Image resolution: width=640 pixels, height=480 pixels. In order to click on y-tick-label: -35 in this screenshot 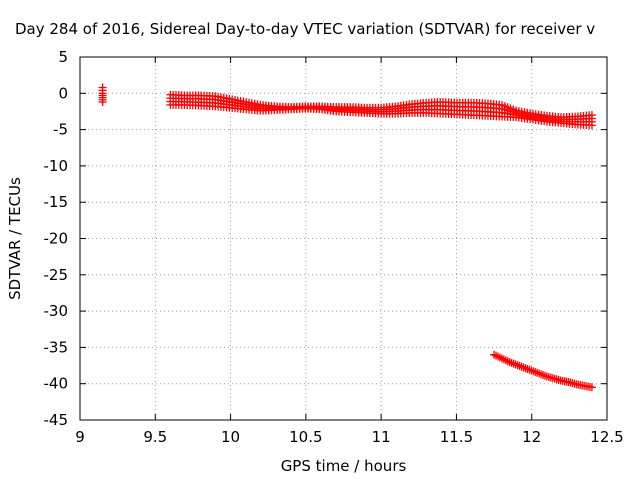, I will do `click(56, 347)`.